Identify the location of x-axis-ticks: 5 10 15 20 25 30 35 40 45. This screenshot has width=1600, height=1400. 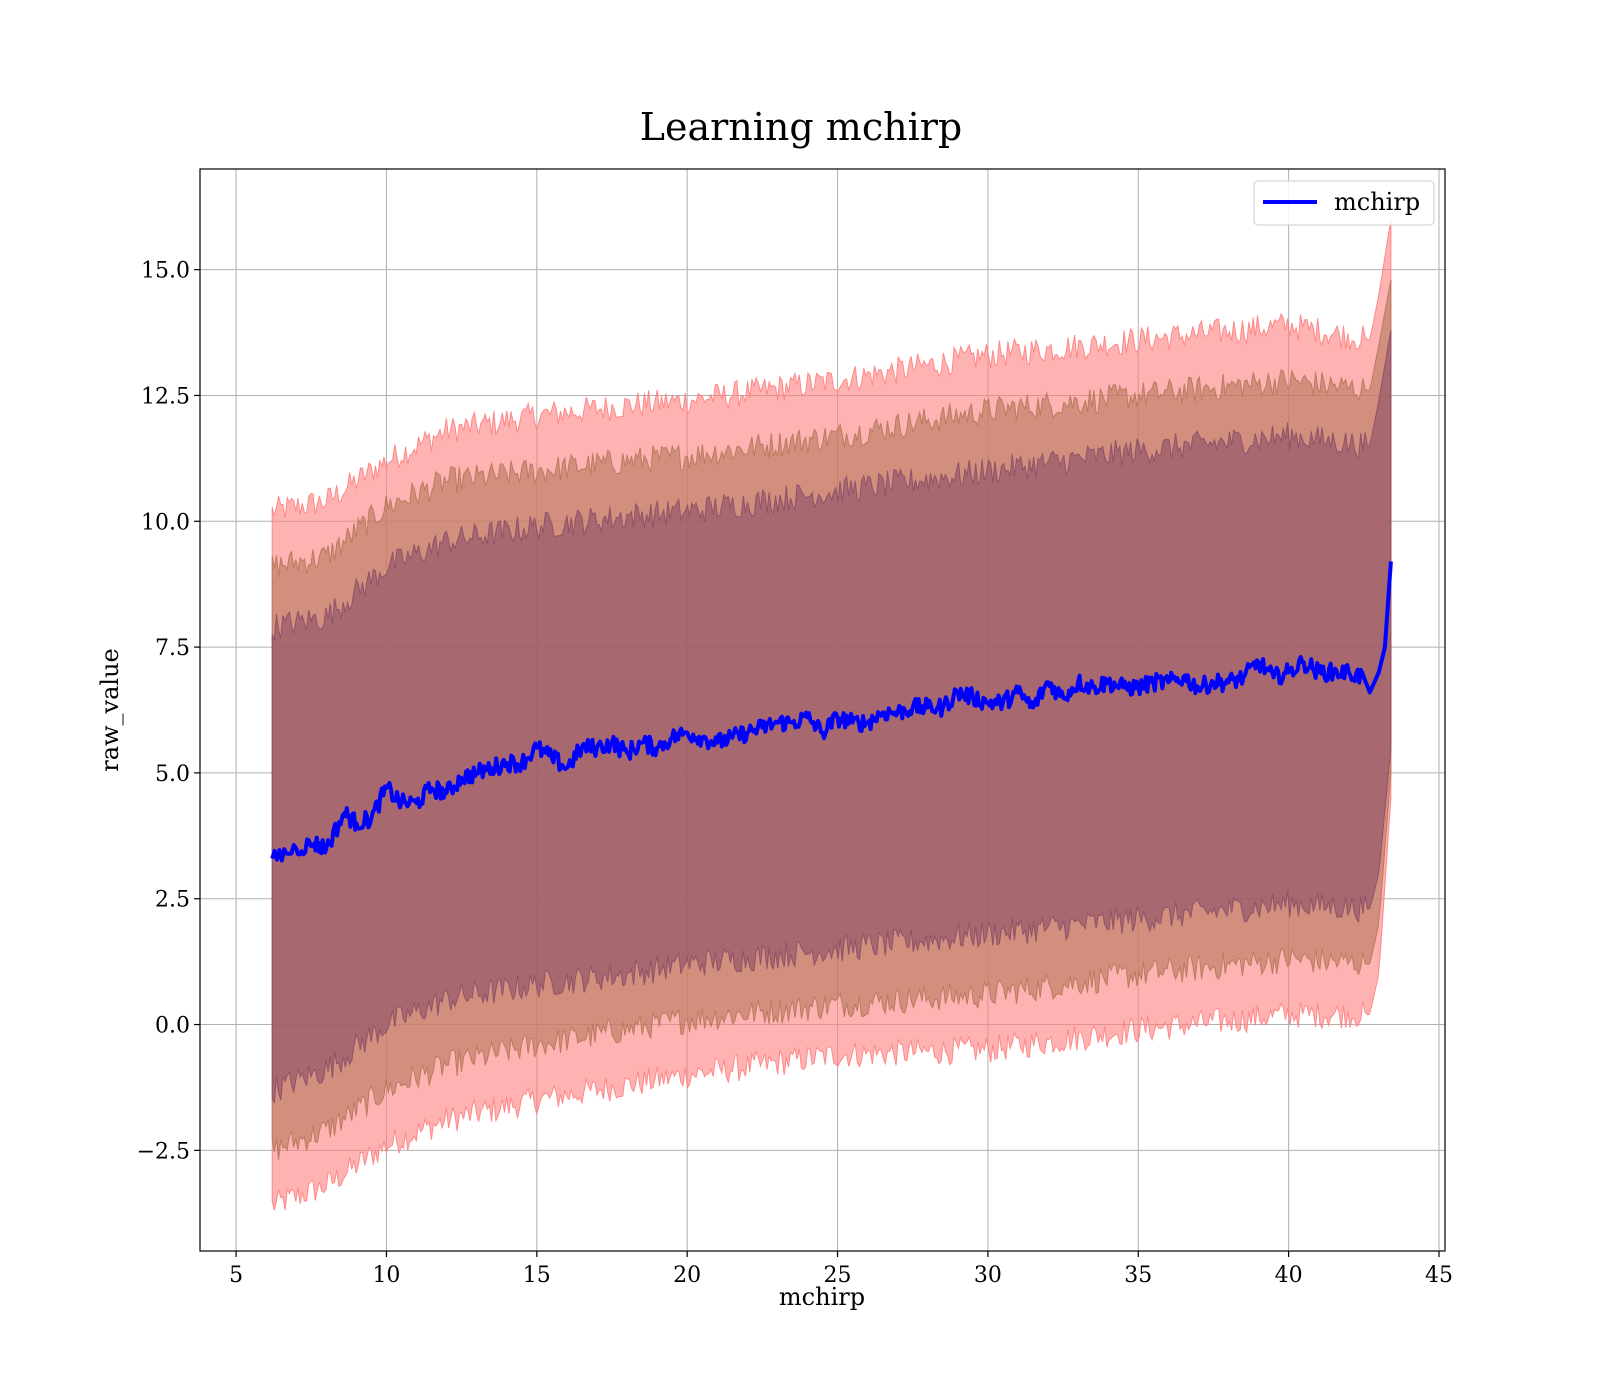
(841, 1269).